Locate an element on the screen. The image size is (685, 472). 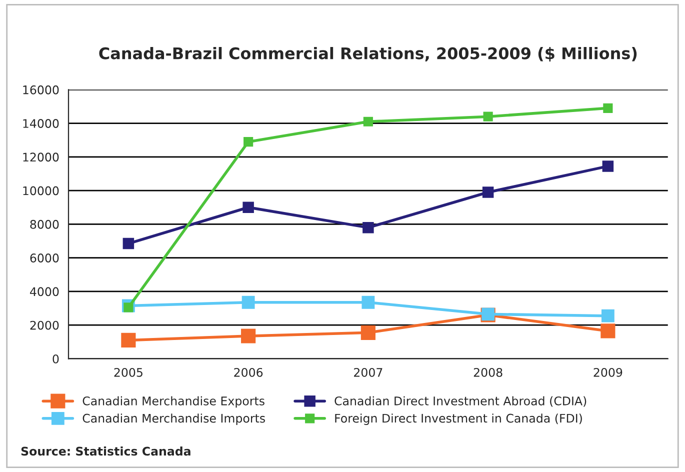
y-tick-label: 16000 is located at coordinates (41, 89).